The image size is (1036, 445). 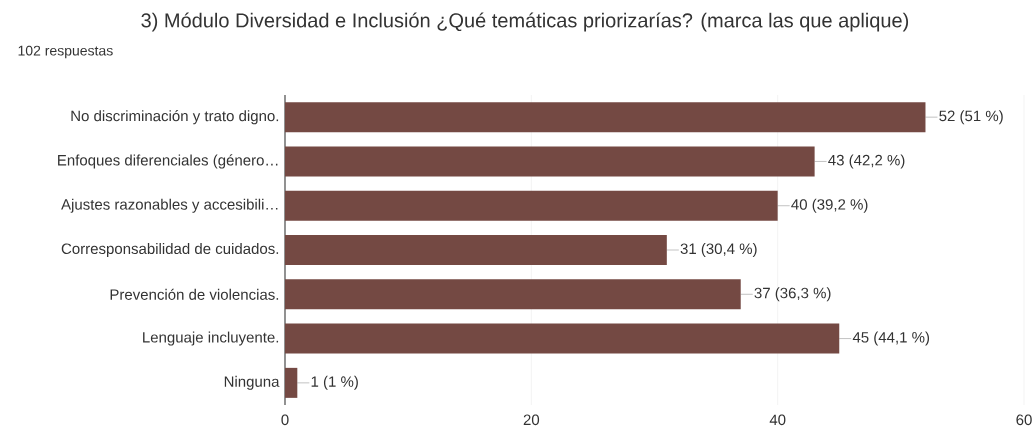 I want to click on x-tick-label: 0, so click(x=285, y=420).